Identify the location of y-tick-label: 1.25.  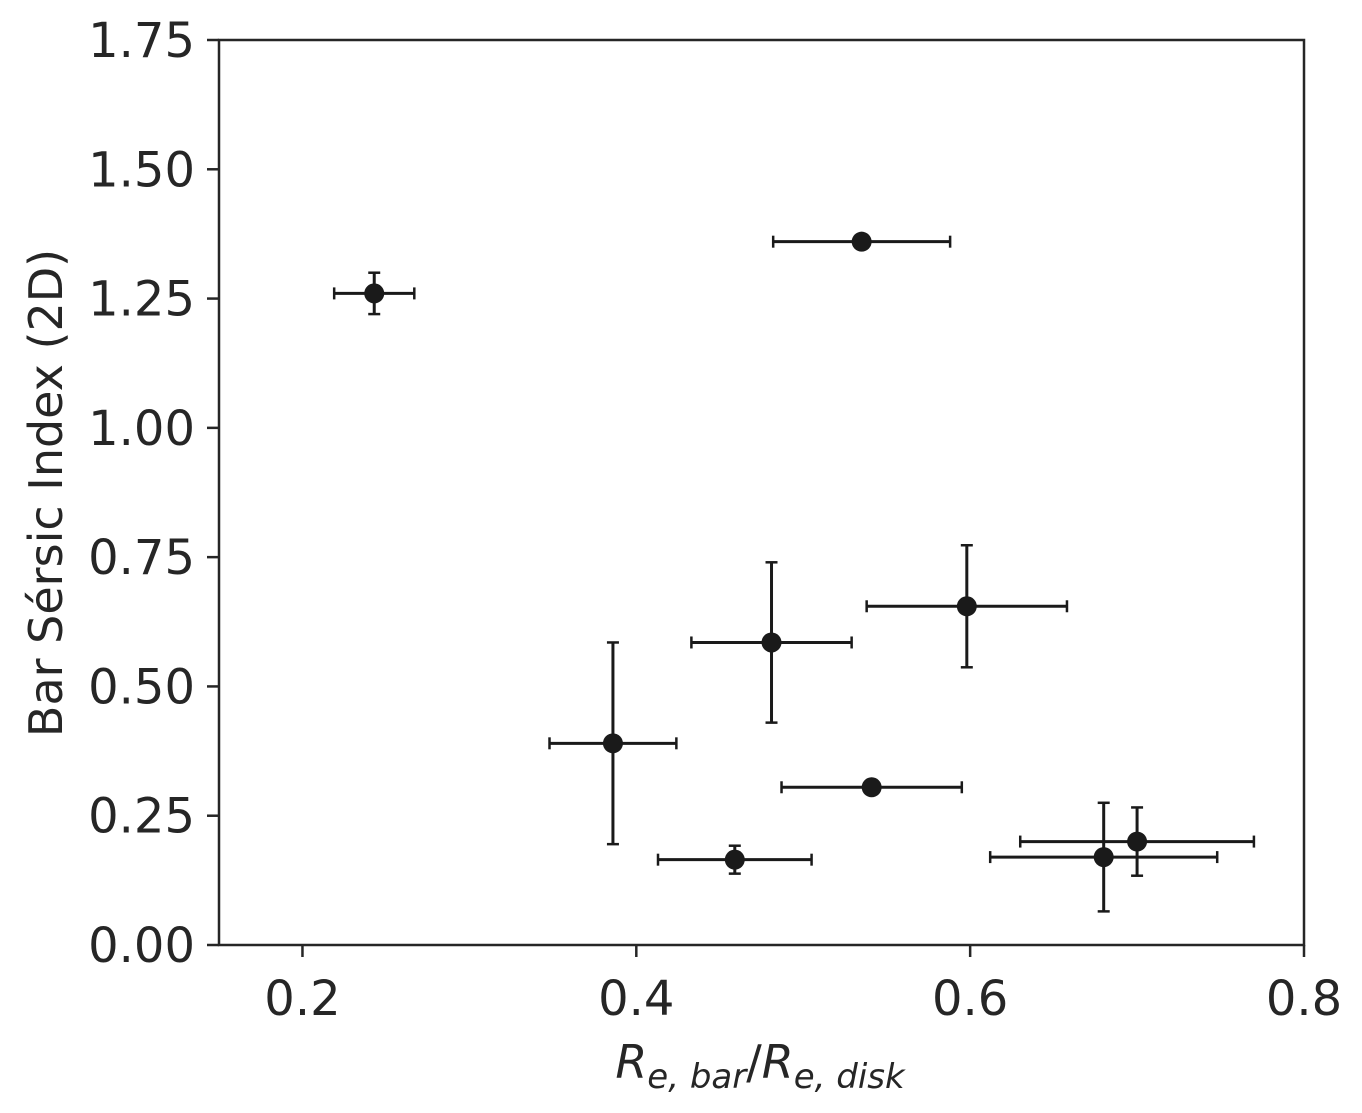
(141, 300).